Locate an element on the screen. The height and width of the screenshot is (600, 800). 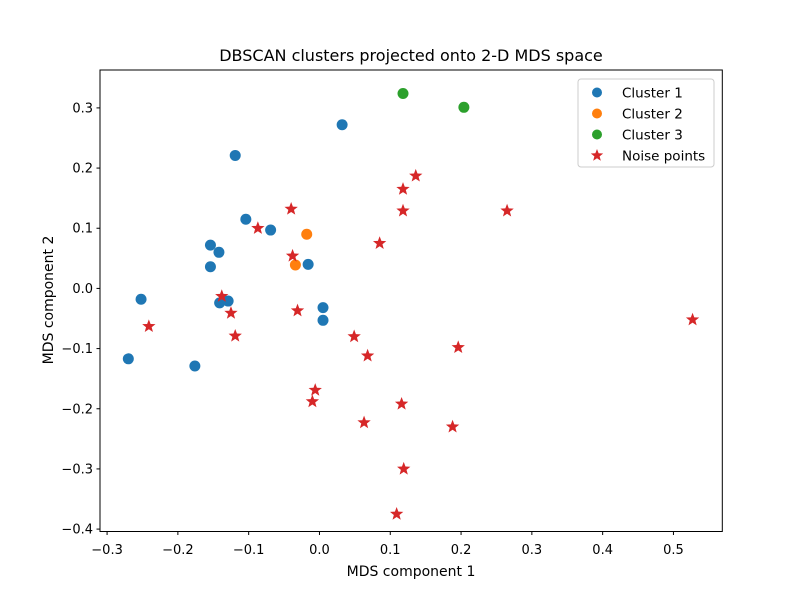
x-tick-label: 0.0 is located at coordinates (319, 550).